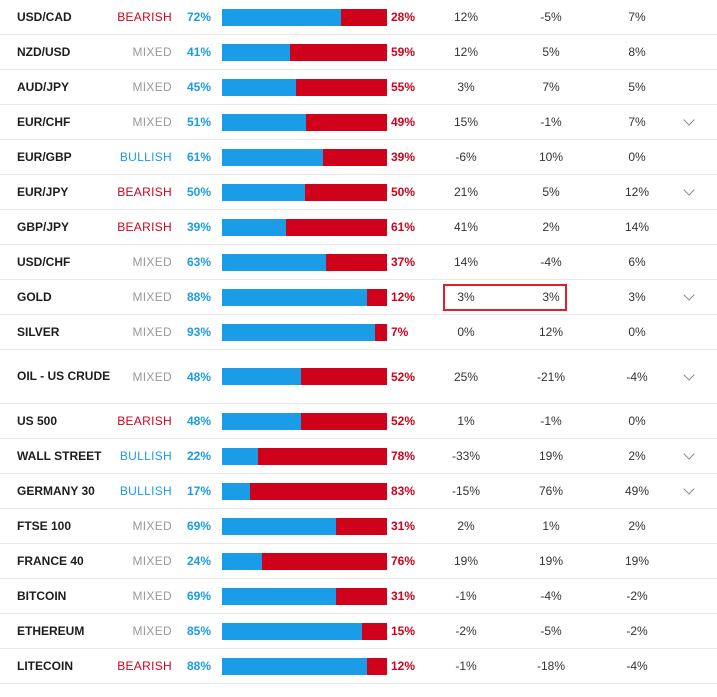 The image size is (717, 697). I want to click on instrument-name: US 500, so click(37, 420).